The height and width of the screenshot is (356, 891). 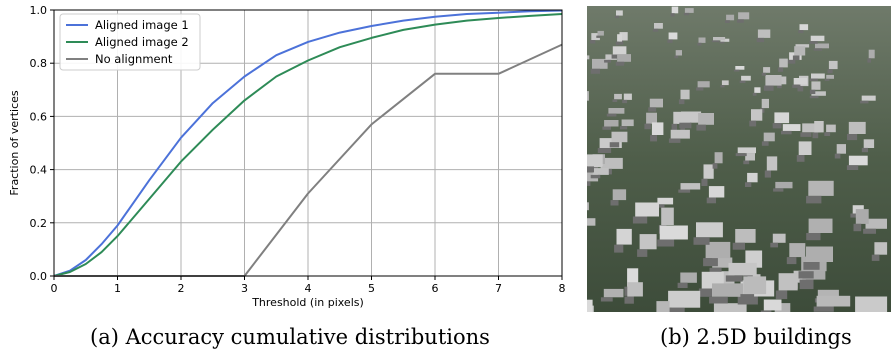 I want to click on x-axis-label: Threshold (in pixels), so click(x=307, y=302).